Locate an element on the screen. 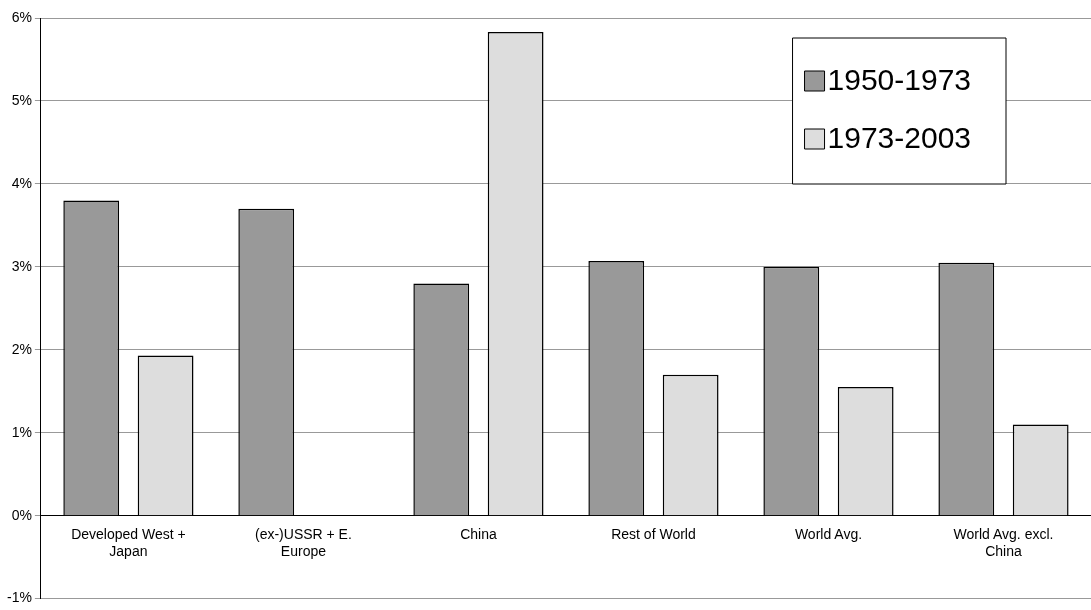  y-tick-label: 1% is located at coordinates (21, 431).